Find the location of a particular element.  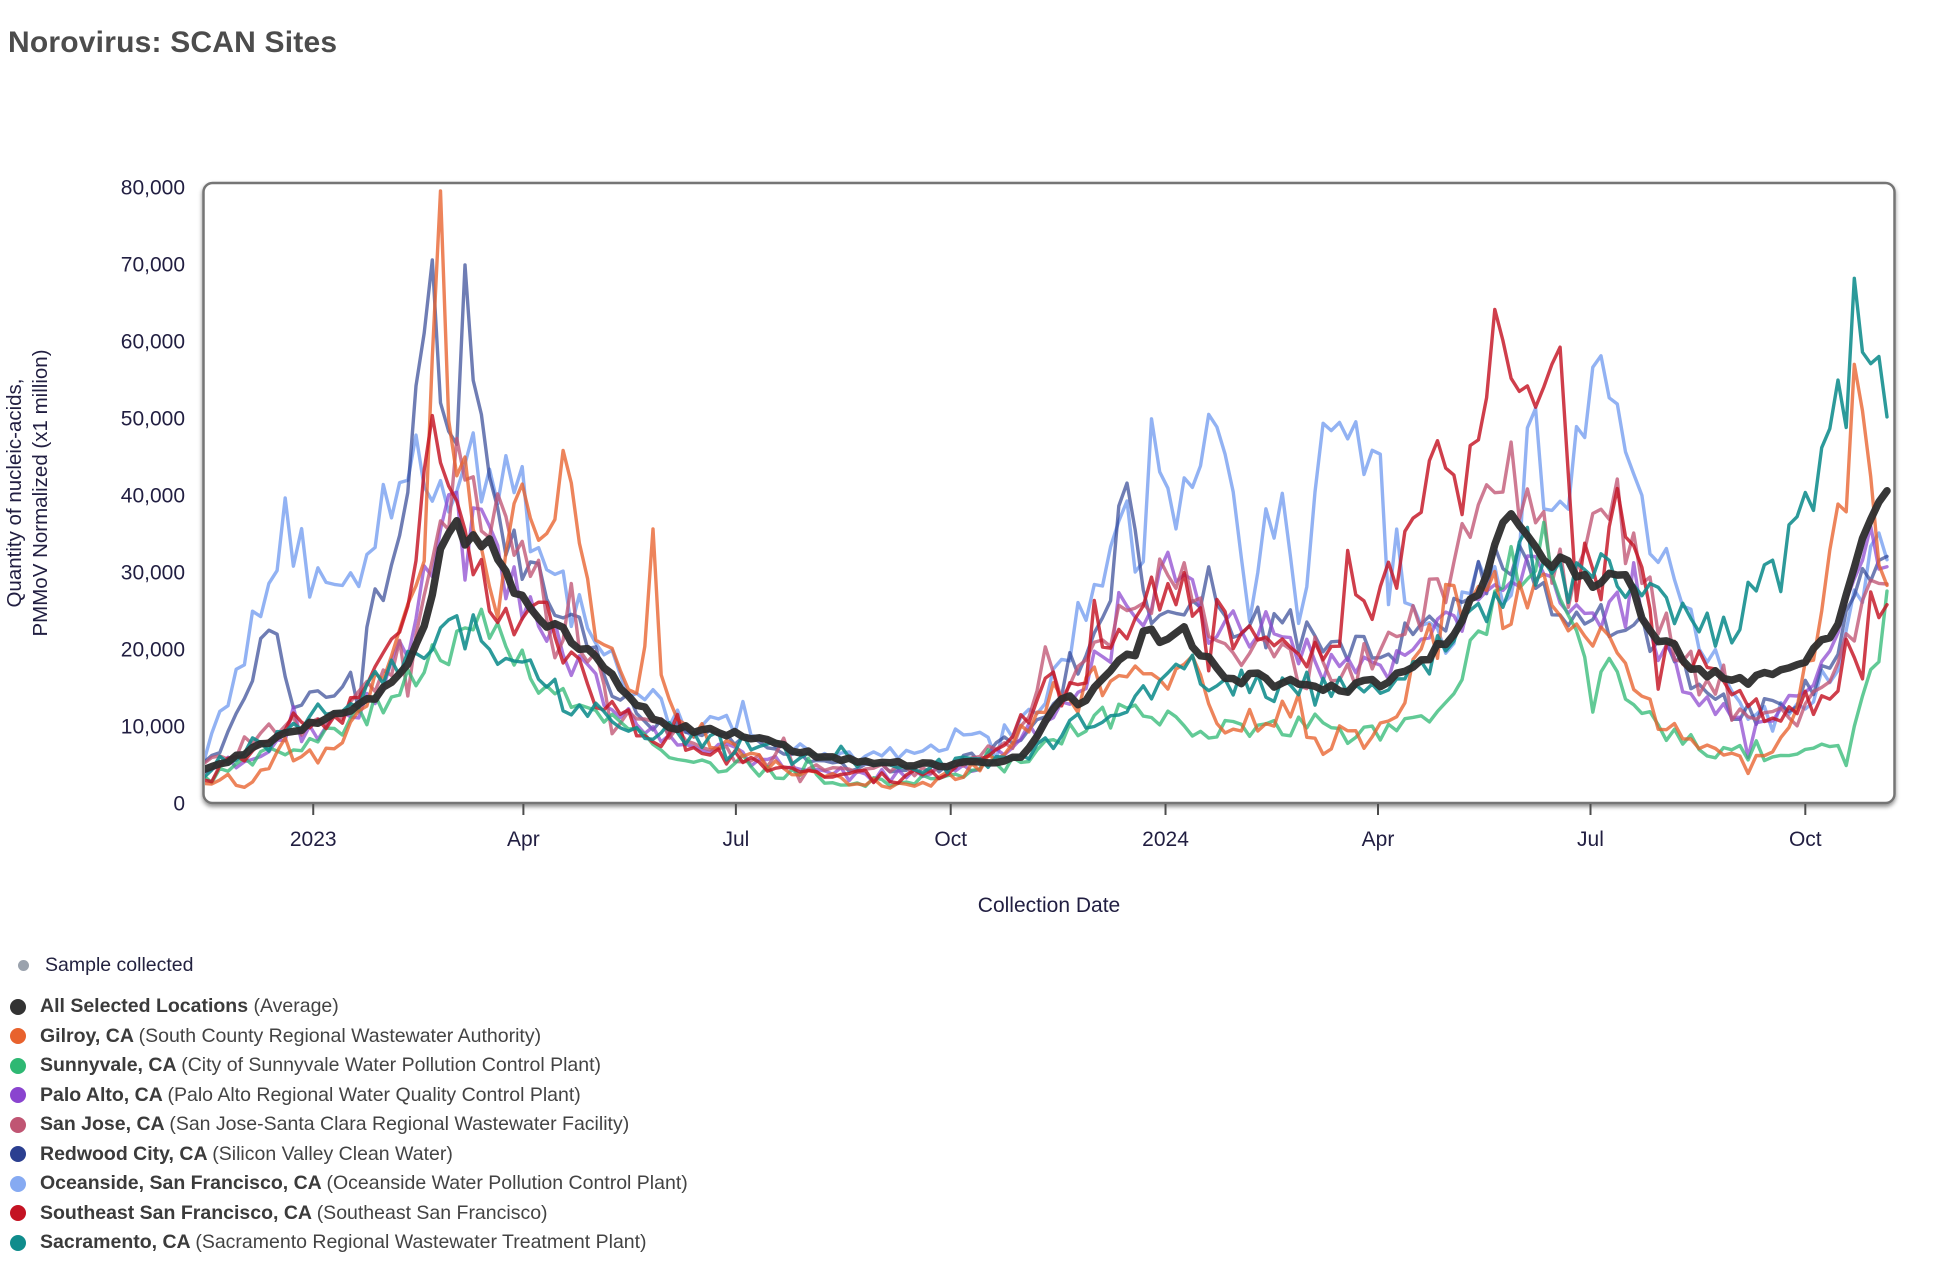

legend-item-desc: (Silicon Valley Clean Water) is located at coordinates (332, 1153).